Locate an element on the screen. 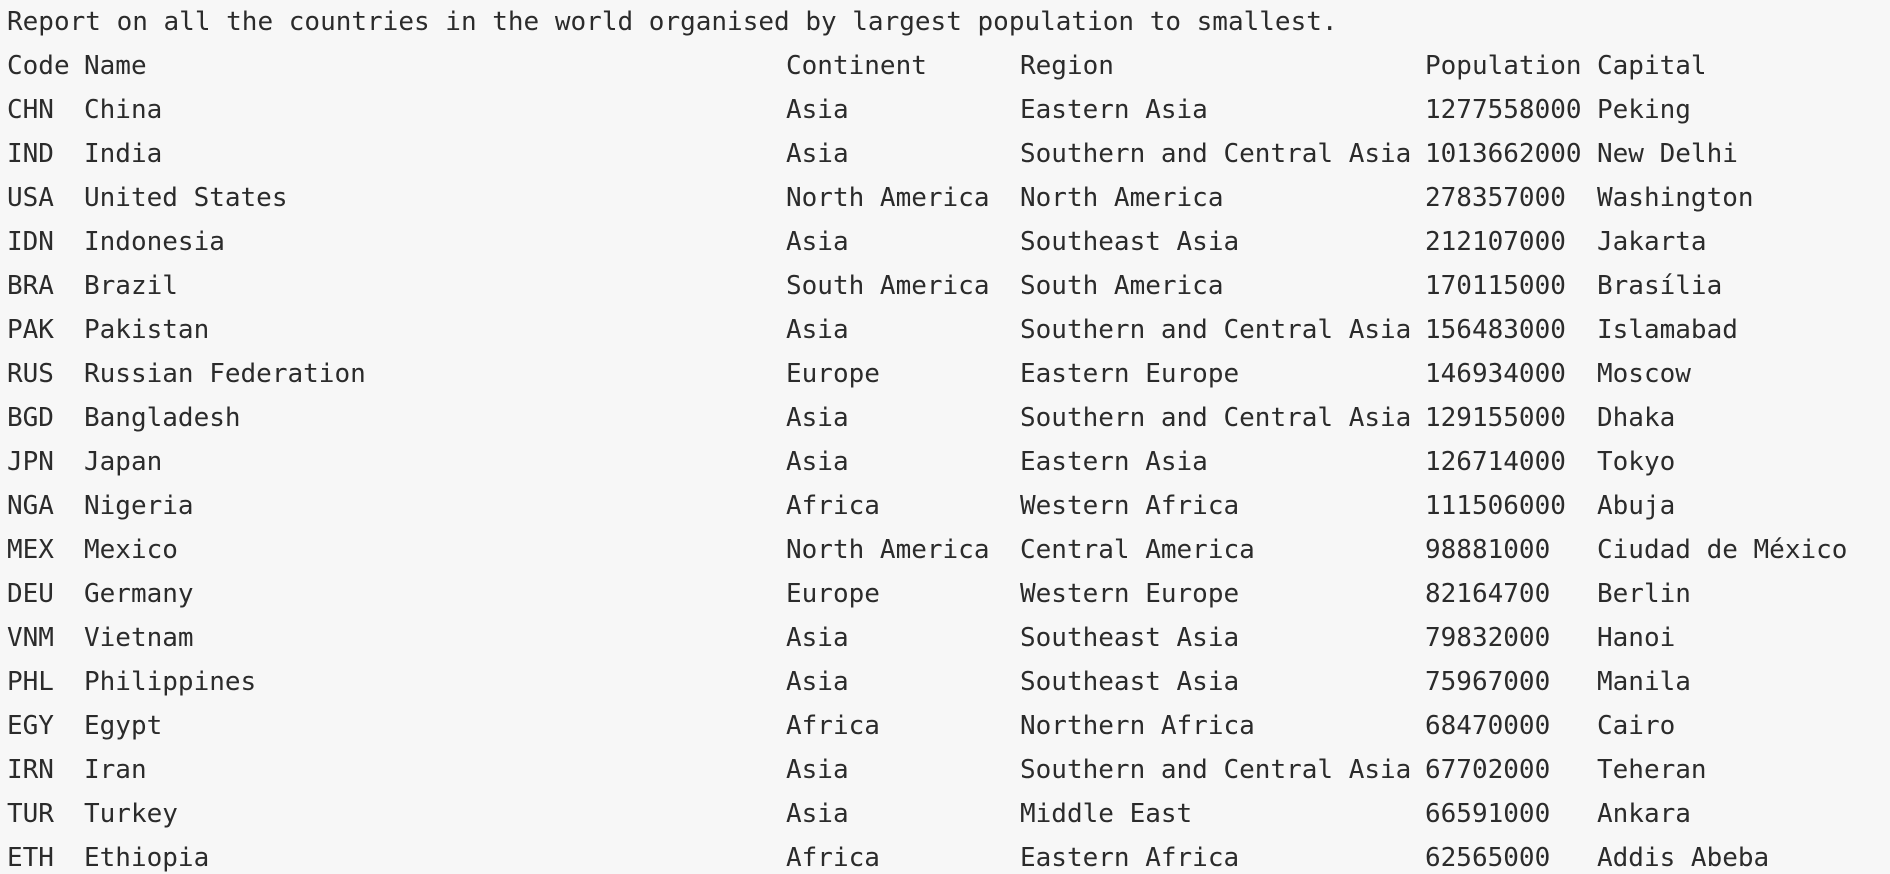 This screenshot has height=874, width=1890. cell-region: Northern Africa is located at coordinates (1137, 726).